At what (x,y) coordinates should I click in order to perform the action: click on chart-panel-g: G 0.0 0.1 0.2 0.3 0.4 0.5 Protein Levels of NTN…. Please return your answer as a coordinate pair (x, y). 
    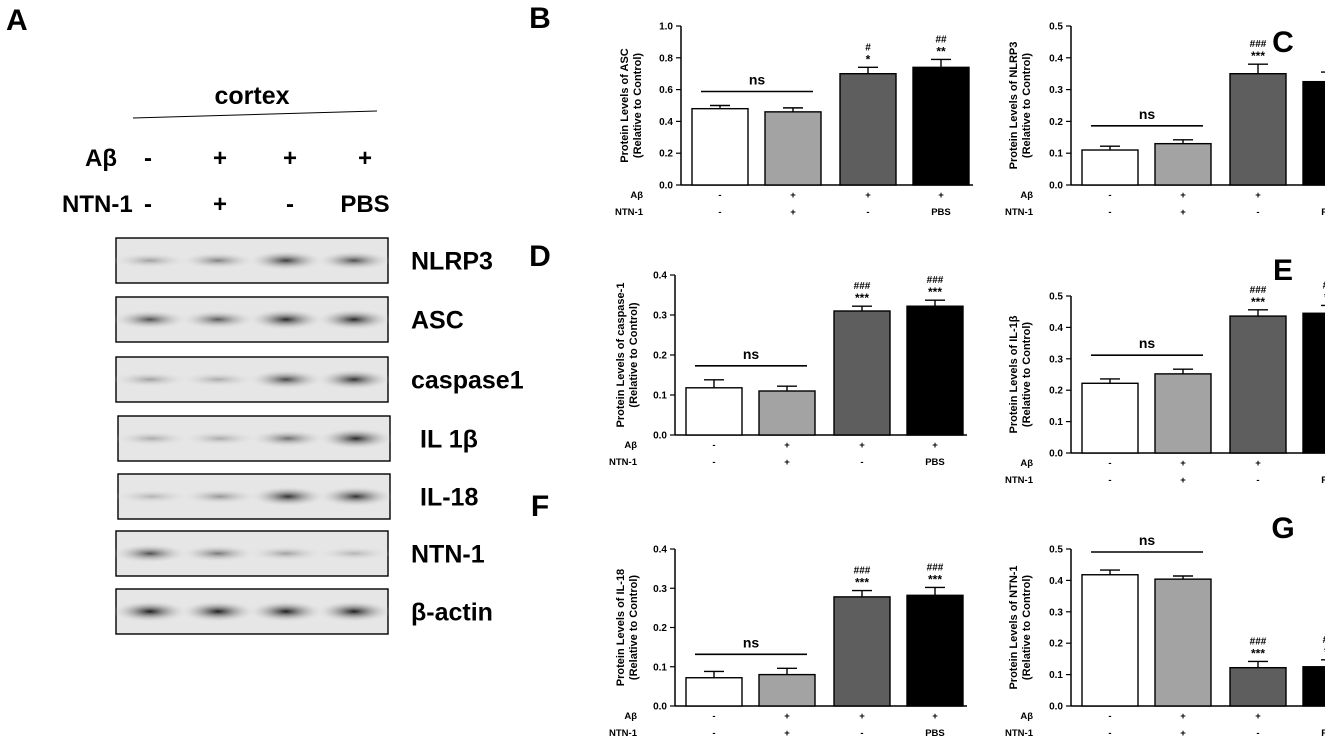
    Looking at the image, I should click on (1165, 625).